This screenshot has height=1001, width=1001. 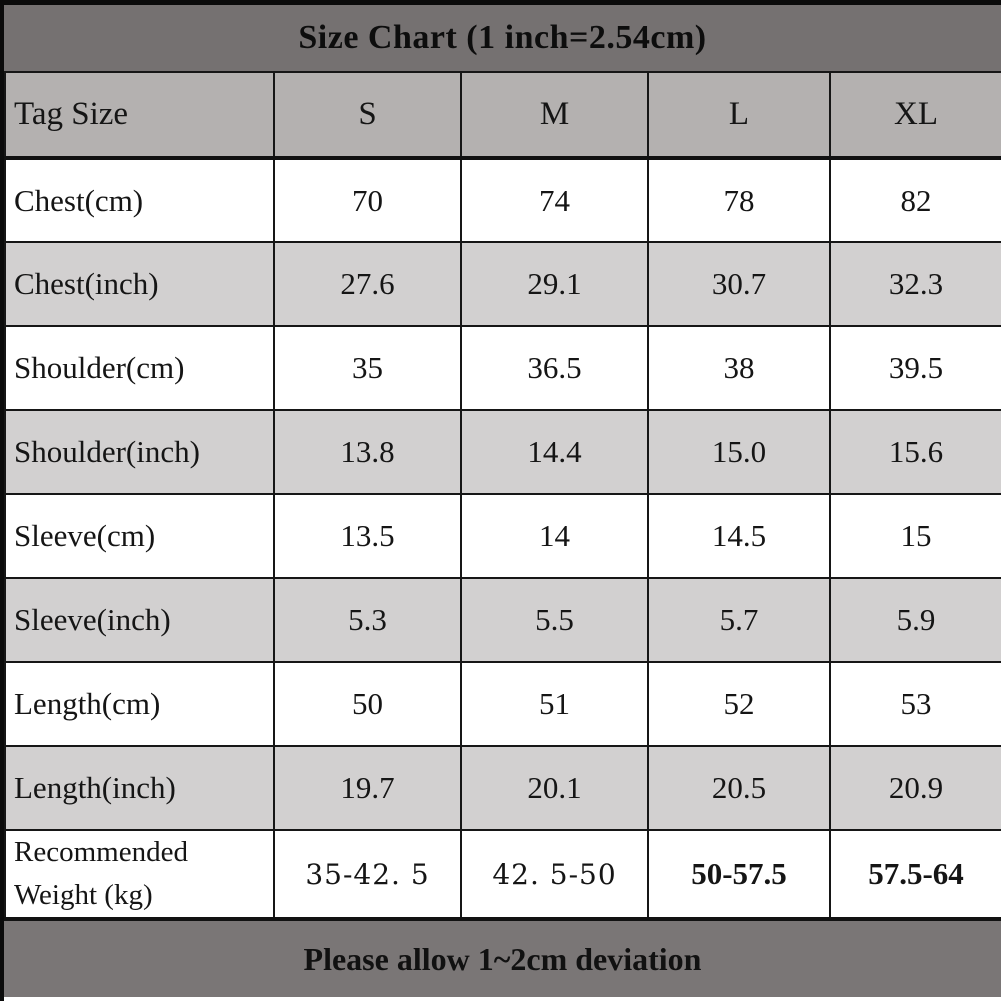 I want to click on value-cell: 50-57.5, so click(x=739, y=875).